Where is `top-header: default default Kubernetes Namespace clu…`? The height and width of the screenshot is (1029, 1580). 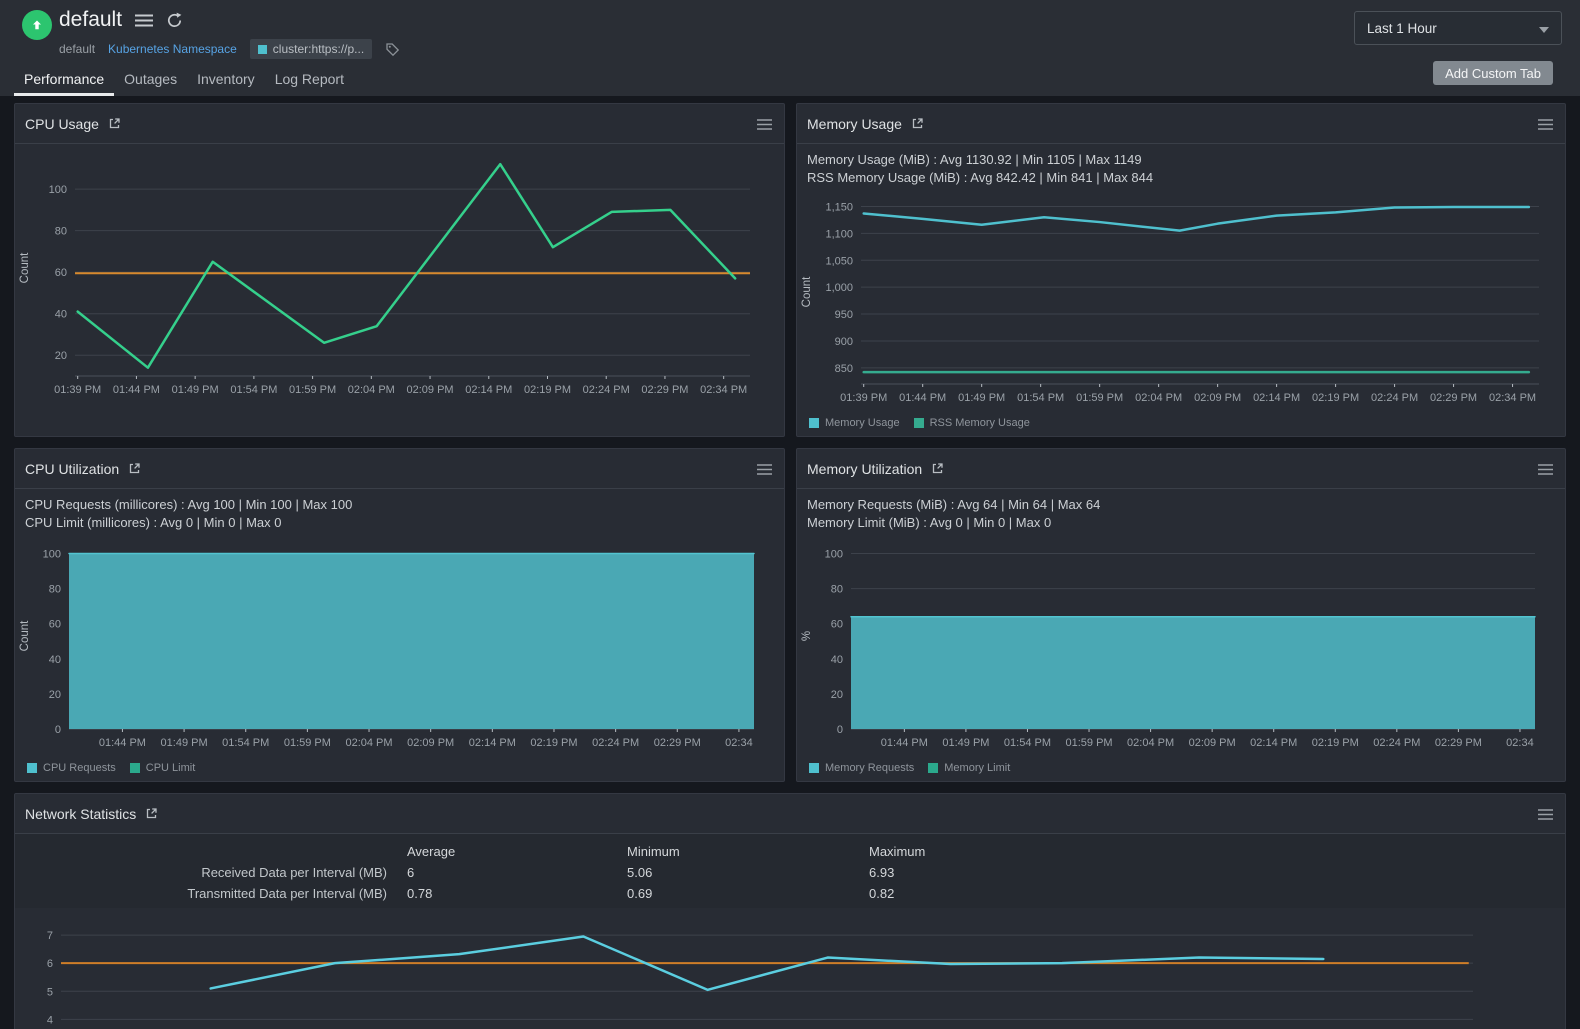 top-header: default default Kubernetes Namespace clu… is located at coordinates (790, 48).